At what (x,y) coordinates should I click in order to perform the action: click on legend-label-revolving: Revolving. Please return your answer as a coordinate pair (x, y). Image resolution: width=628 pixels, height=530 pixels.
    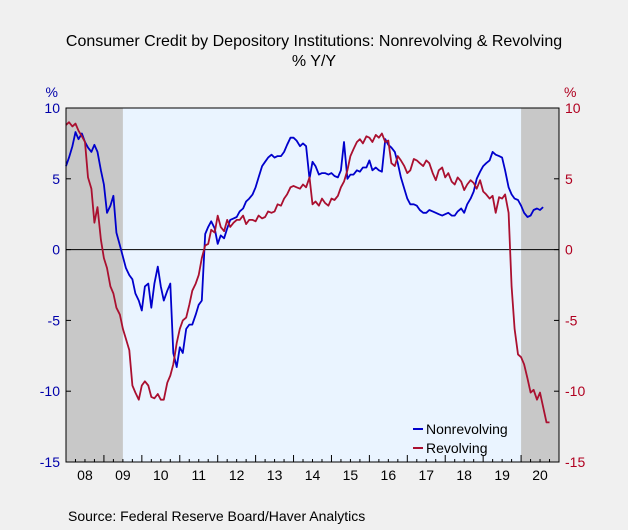
    Looking at the image, I should click on (456, 448).